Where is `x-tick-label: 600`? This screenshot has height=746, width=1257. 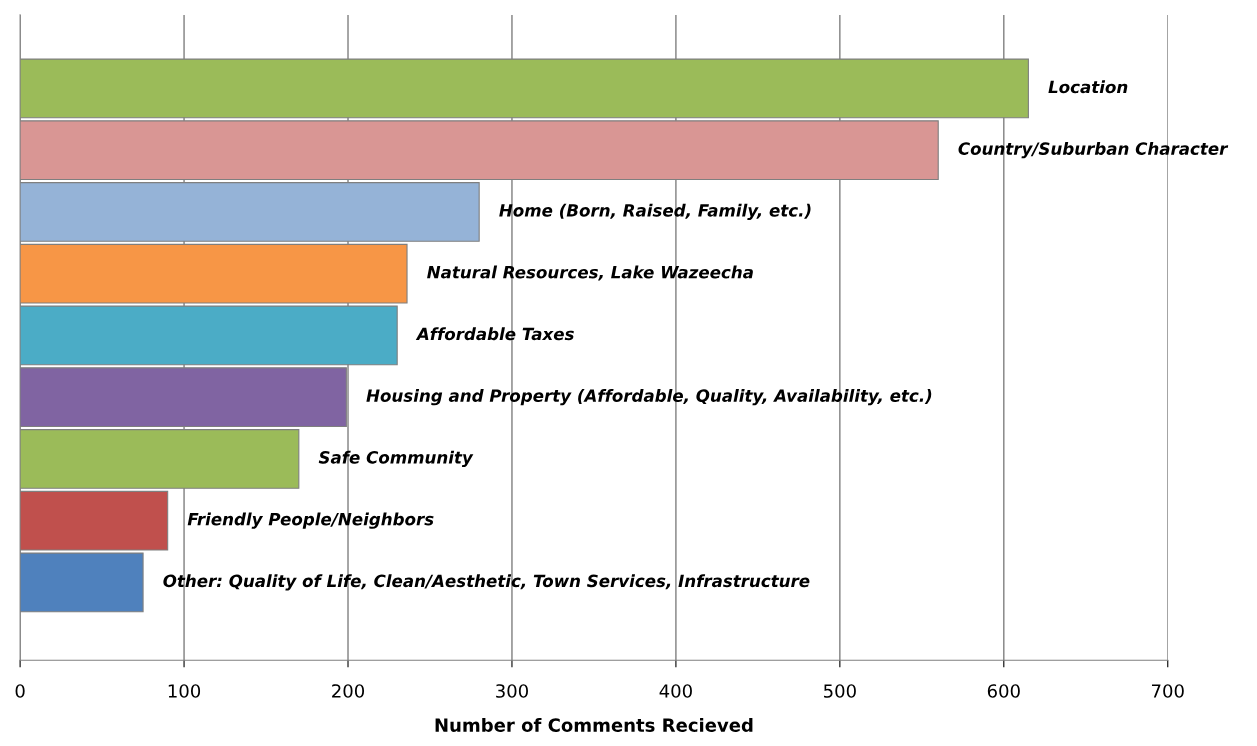
x-tick-label: 600 is located at coordinates (1003, 691).